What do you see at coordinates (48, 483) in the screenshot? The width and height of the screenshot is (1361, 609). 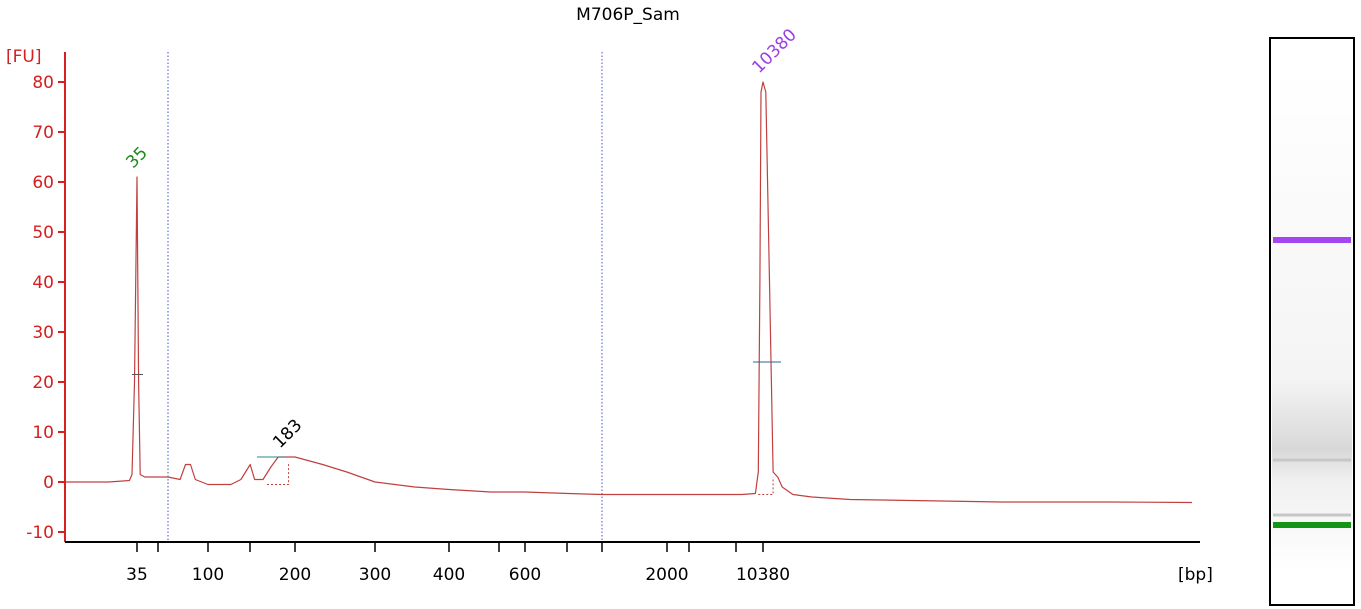 I see `y-tick-label: 0` at bounding box center [48, 483].